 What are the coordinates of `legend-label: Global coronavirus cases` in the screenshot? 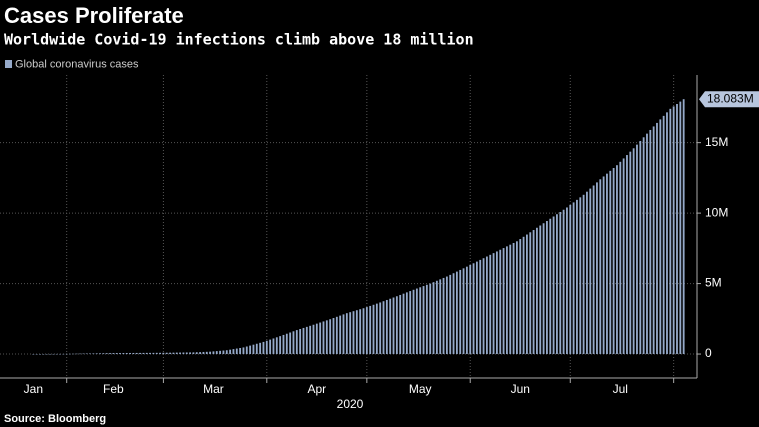 It's located at (77, 64).